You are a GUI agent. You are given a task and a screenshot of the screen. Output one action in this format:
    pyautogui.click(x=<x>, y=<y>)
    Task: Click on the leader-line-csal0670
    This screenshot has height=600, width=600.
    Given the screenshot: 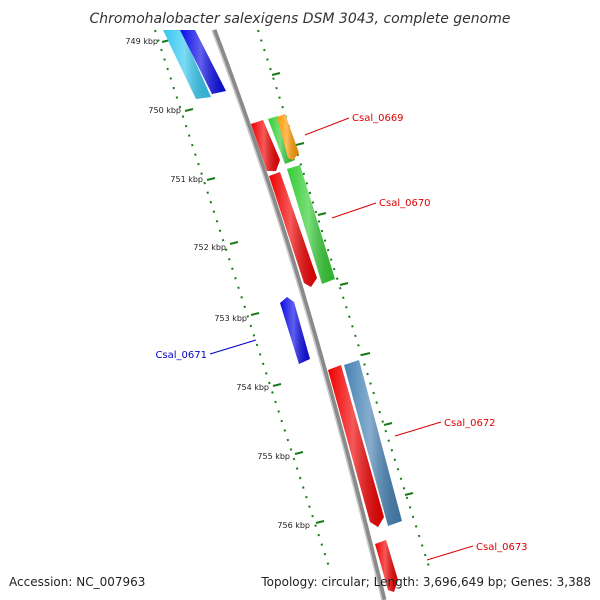 What is the action you would take?
    pyautogui.click(x=354, y=210)
    